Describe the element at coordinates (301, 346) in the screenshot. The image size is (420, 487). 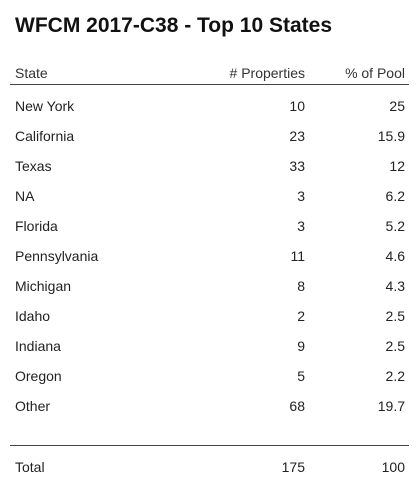
I see `cell-properties: 9` at that location.